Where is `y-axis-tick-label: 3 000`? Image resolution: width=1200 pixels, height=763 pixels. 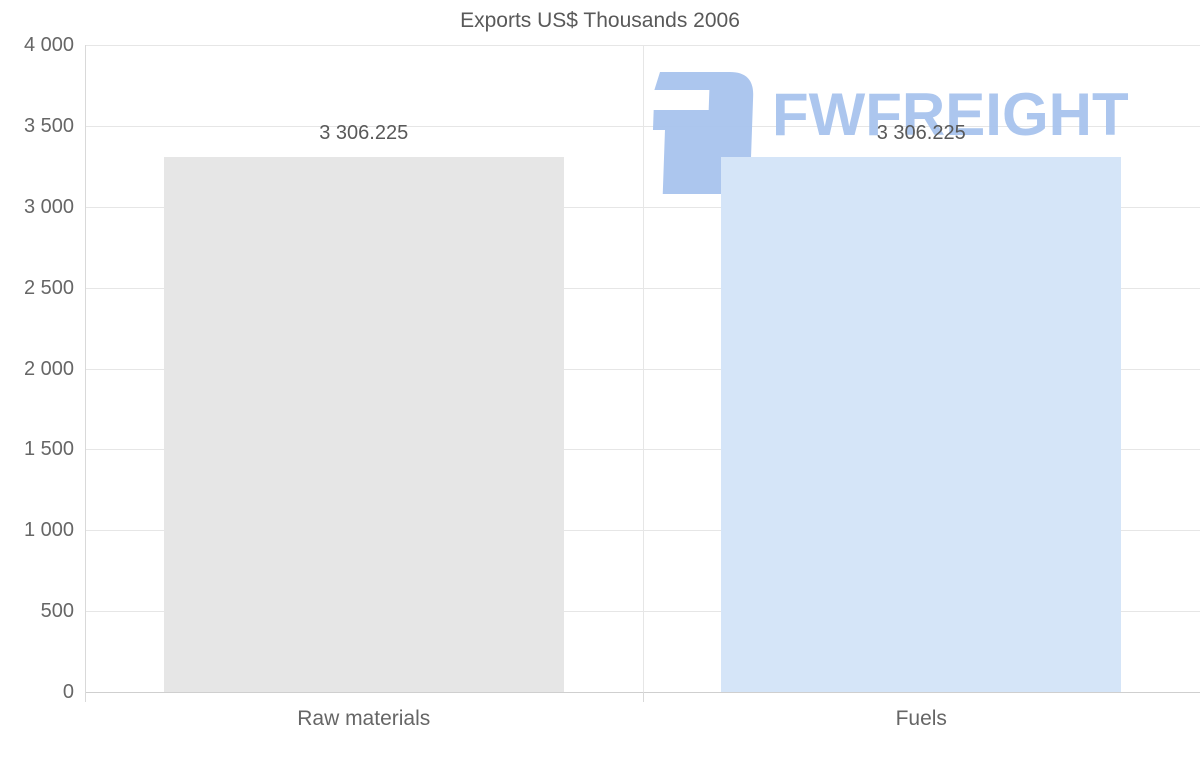 y-axis-tick-label: 3 000 is located at coordinates (48, 207).